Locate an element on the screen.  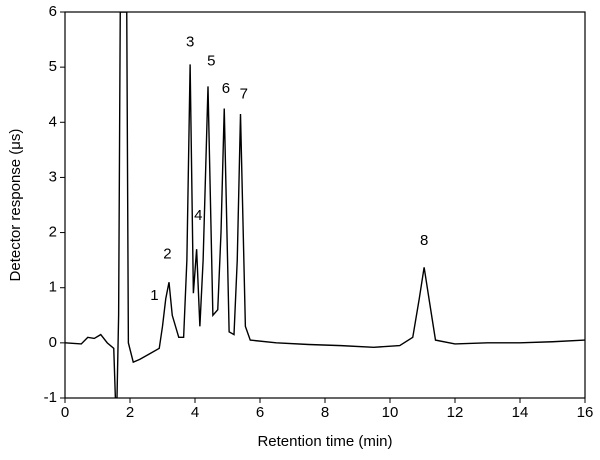
y-tick-label: 4 is located at coordinates (53, 121).